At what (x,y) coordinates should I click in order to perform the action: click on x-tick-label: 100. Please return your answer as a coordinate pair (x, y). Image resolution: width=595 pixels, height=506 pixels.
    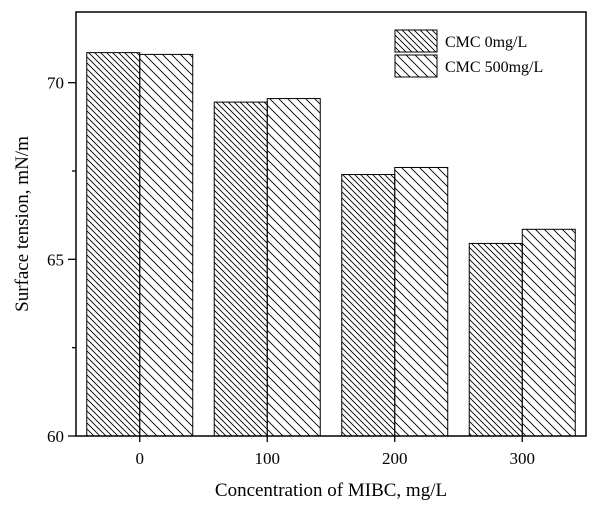
    Looking at the image, I should click on (268, 458).